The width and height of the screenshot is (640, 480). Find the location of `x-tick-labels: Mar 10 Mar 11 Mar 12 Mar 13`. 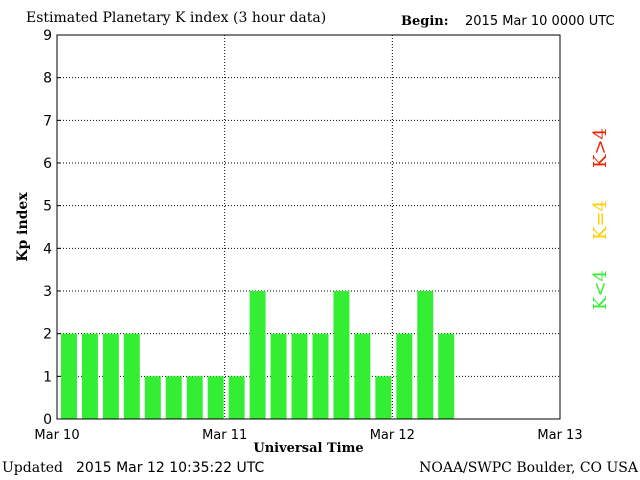

x-tick-labels: Mar 10 Mar 11 Mar 12 Mar 13 is located at coordinates (308, 435).